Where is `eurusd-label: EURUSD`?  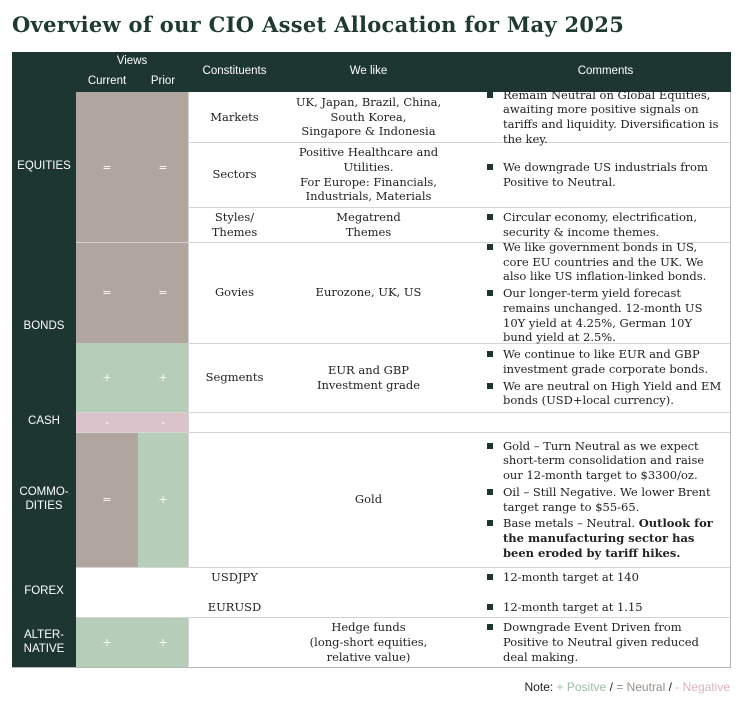 eurusd-label: EURUSD is located at coordinates (234, 606).